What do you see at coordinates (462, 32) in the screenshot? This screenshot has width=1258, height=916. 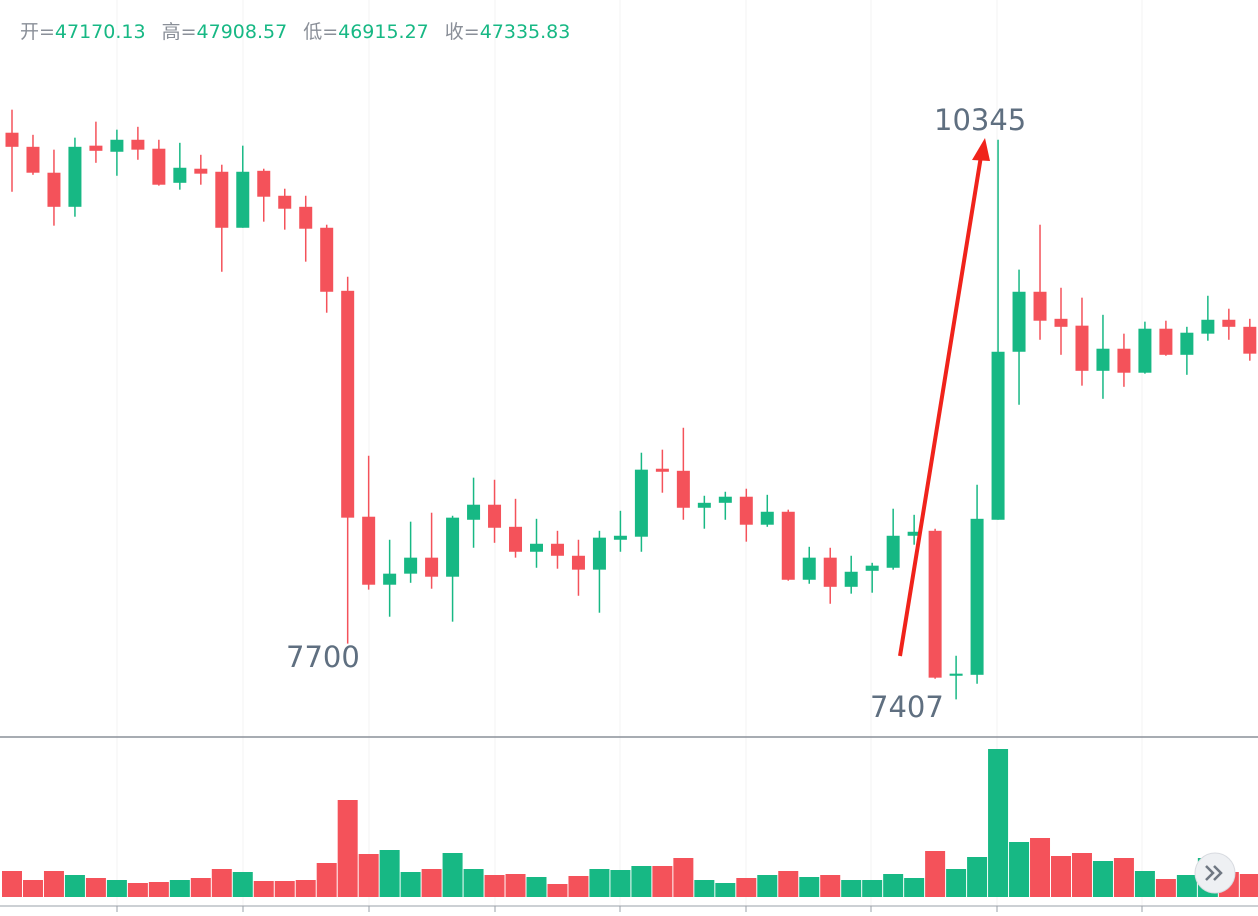 I see `ohlc-label: 收=` at bounding box center [462, 32].